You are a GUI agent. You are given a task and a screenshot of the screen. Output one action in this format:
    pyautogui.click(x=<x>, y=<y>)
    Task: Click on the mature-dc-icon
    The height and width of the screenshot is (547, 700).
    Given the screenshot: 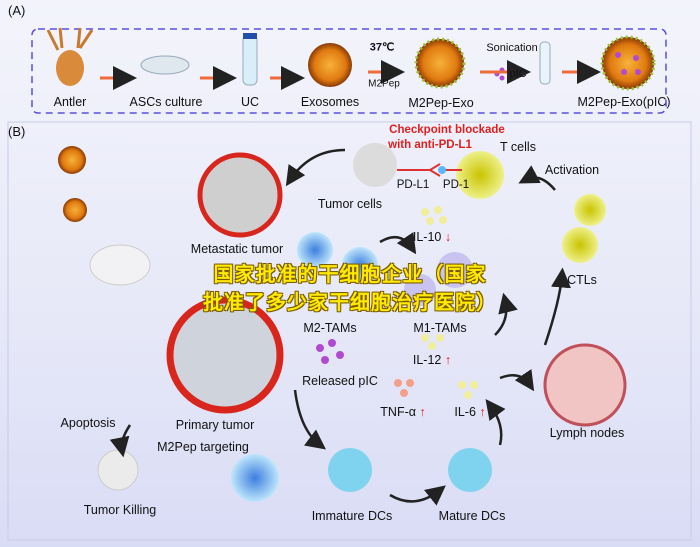 What is the action you would take?
    pyautogui.click(x=470, y=470)
    